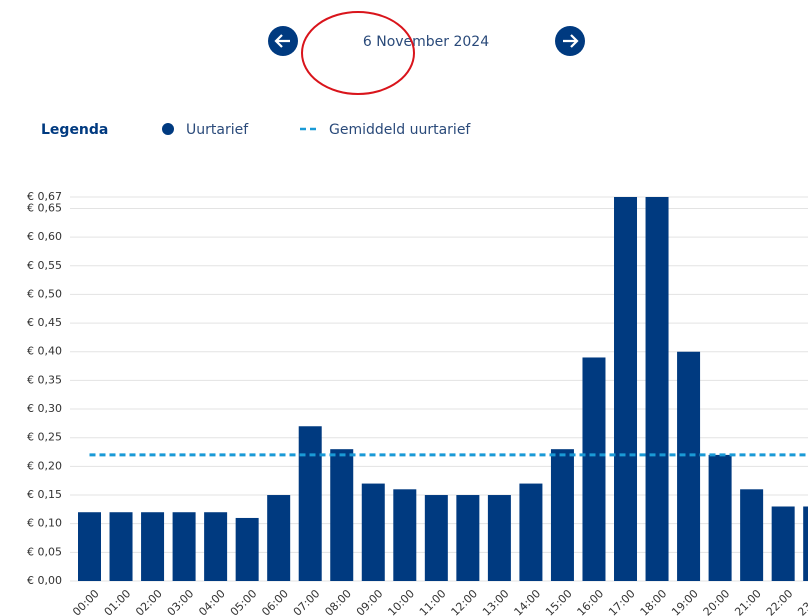 The height and width of the screenshot is (616, 808). I want to click on y-tick-label: € 0,30, so click(44, 408).